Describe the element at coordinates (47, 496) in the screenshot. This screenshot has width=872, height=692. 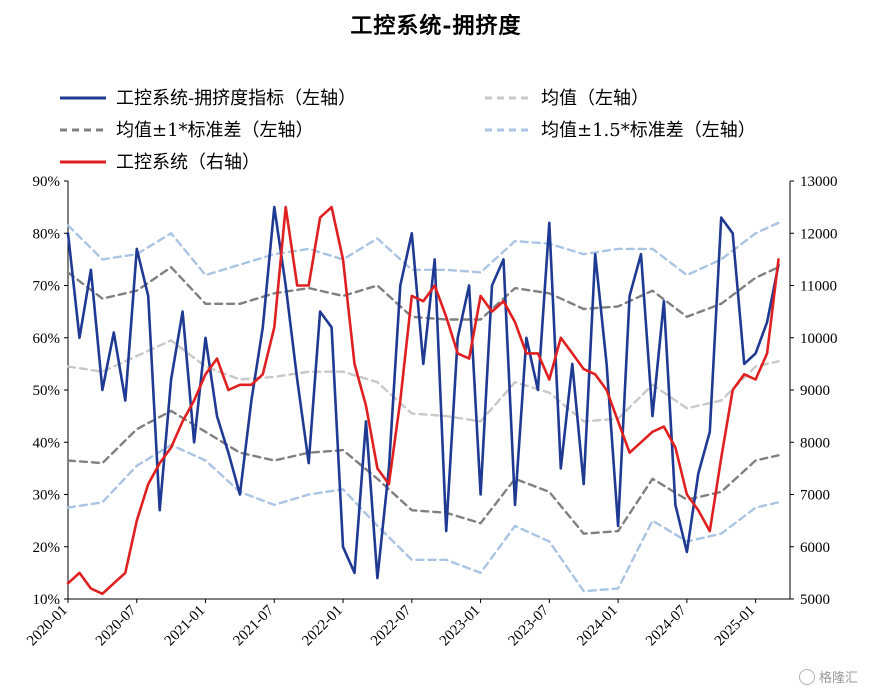
I see `left-tick-label-2: 30%` at that location.